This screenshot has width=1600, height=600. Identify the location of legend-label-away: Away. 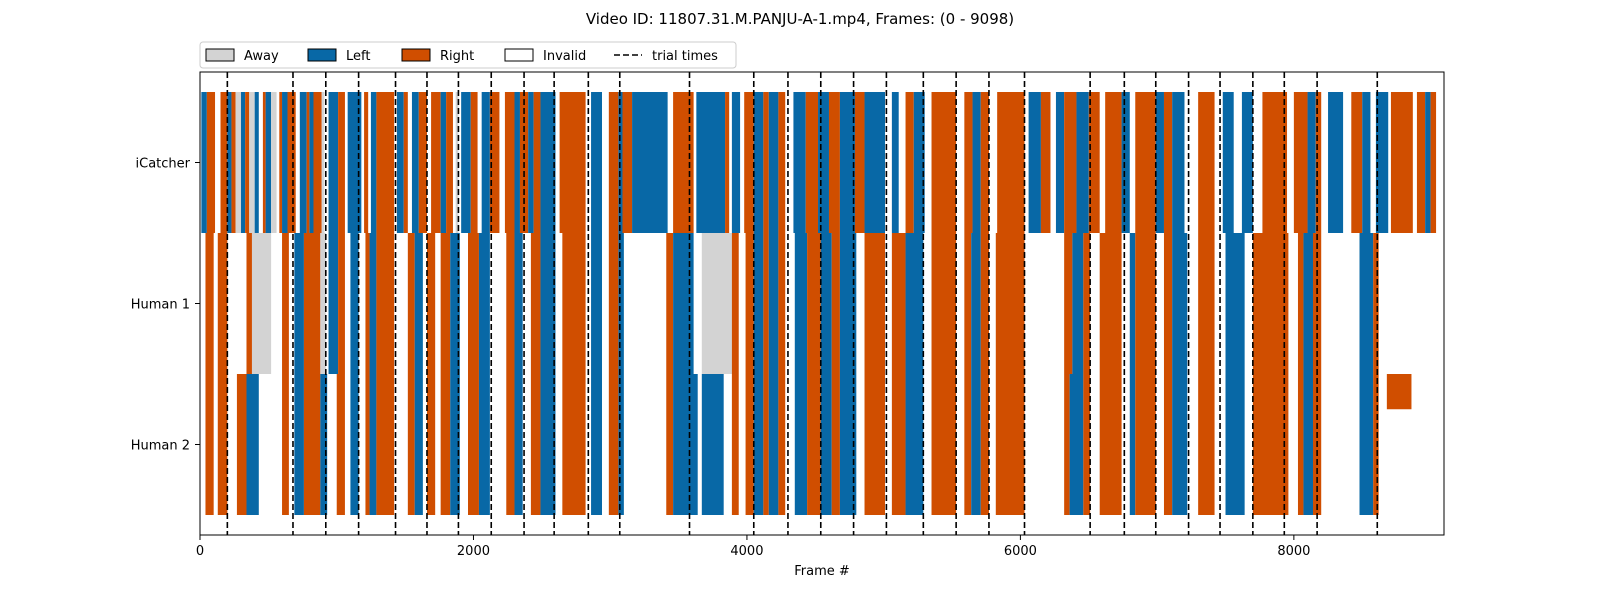
(261, 56).